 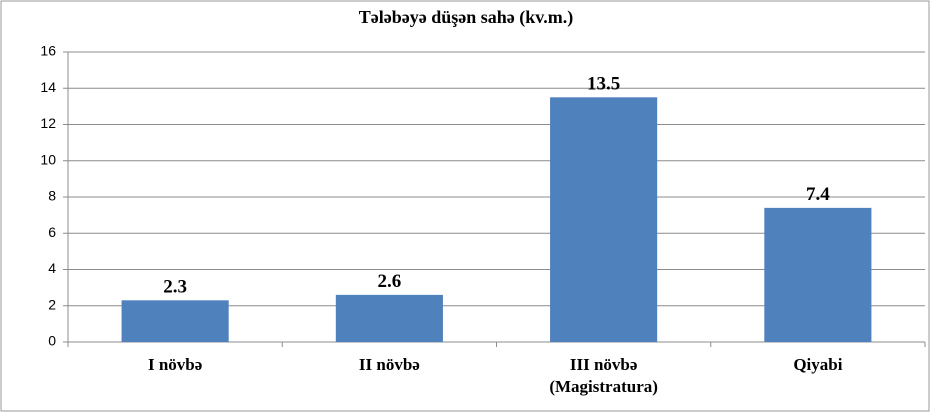 I want to click on y-tick-label: 2, so click(x=52, y=304).